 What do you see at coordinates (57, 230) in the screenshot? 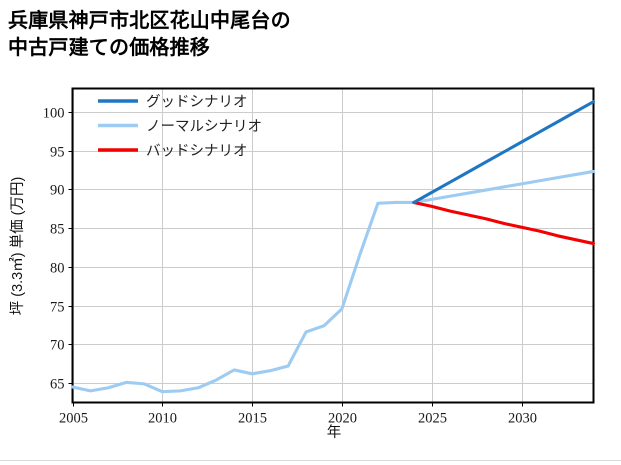
I see `y-tick-label: 85` at bounding box center [57, 230].